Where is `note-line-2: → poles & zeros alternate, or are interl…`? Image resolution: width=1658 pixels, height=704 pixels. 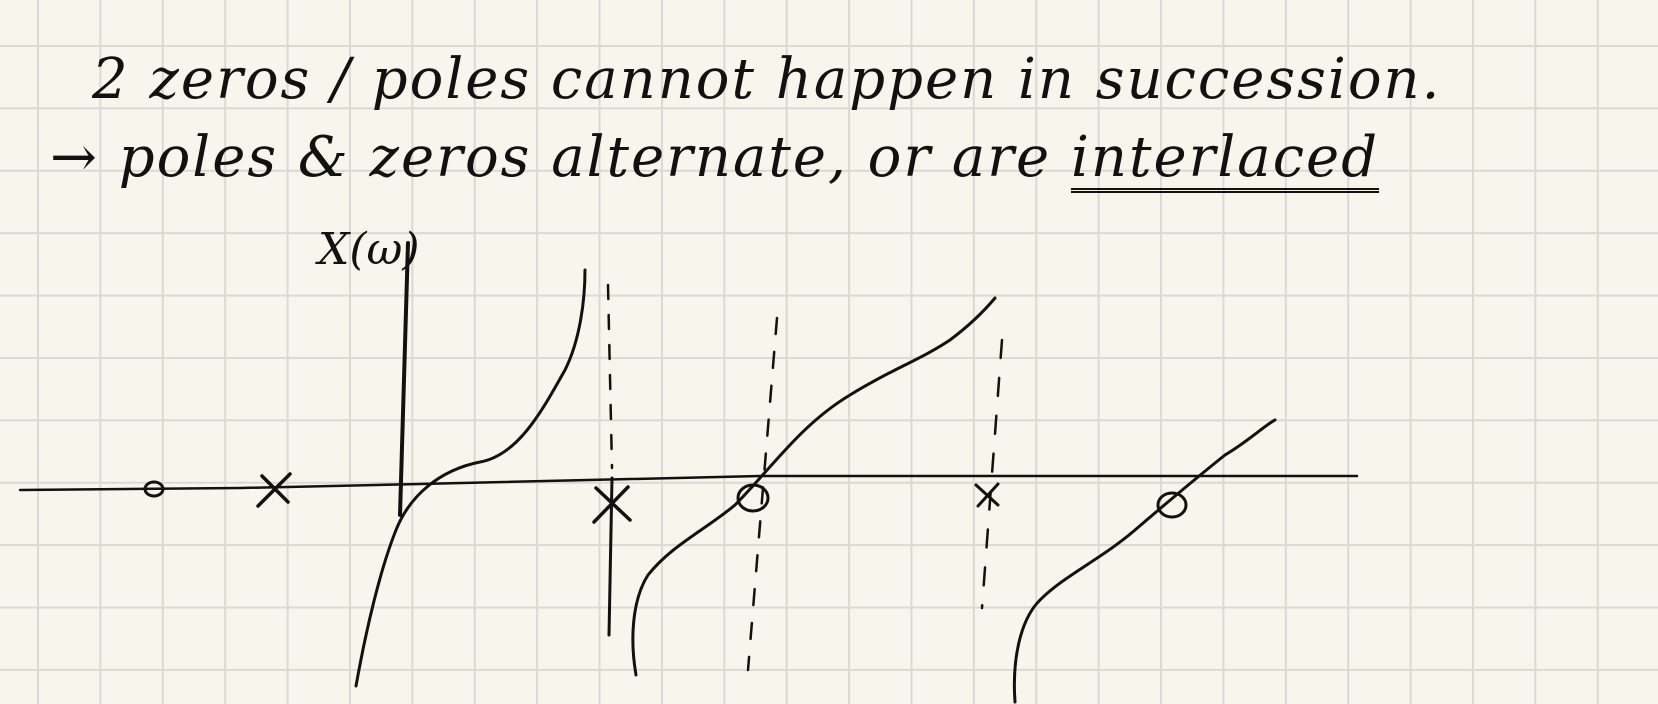
note-line-2: → poles & zeros alternate, or are interl… is located at coordinates (714, 158).